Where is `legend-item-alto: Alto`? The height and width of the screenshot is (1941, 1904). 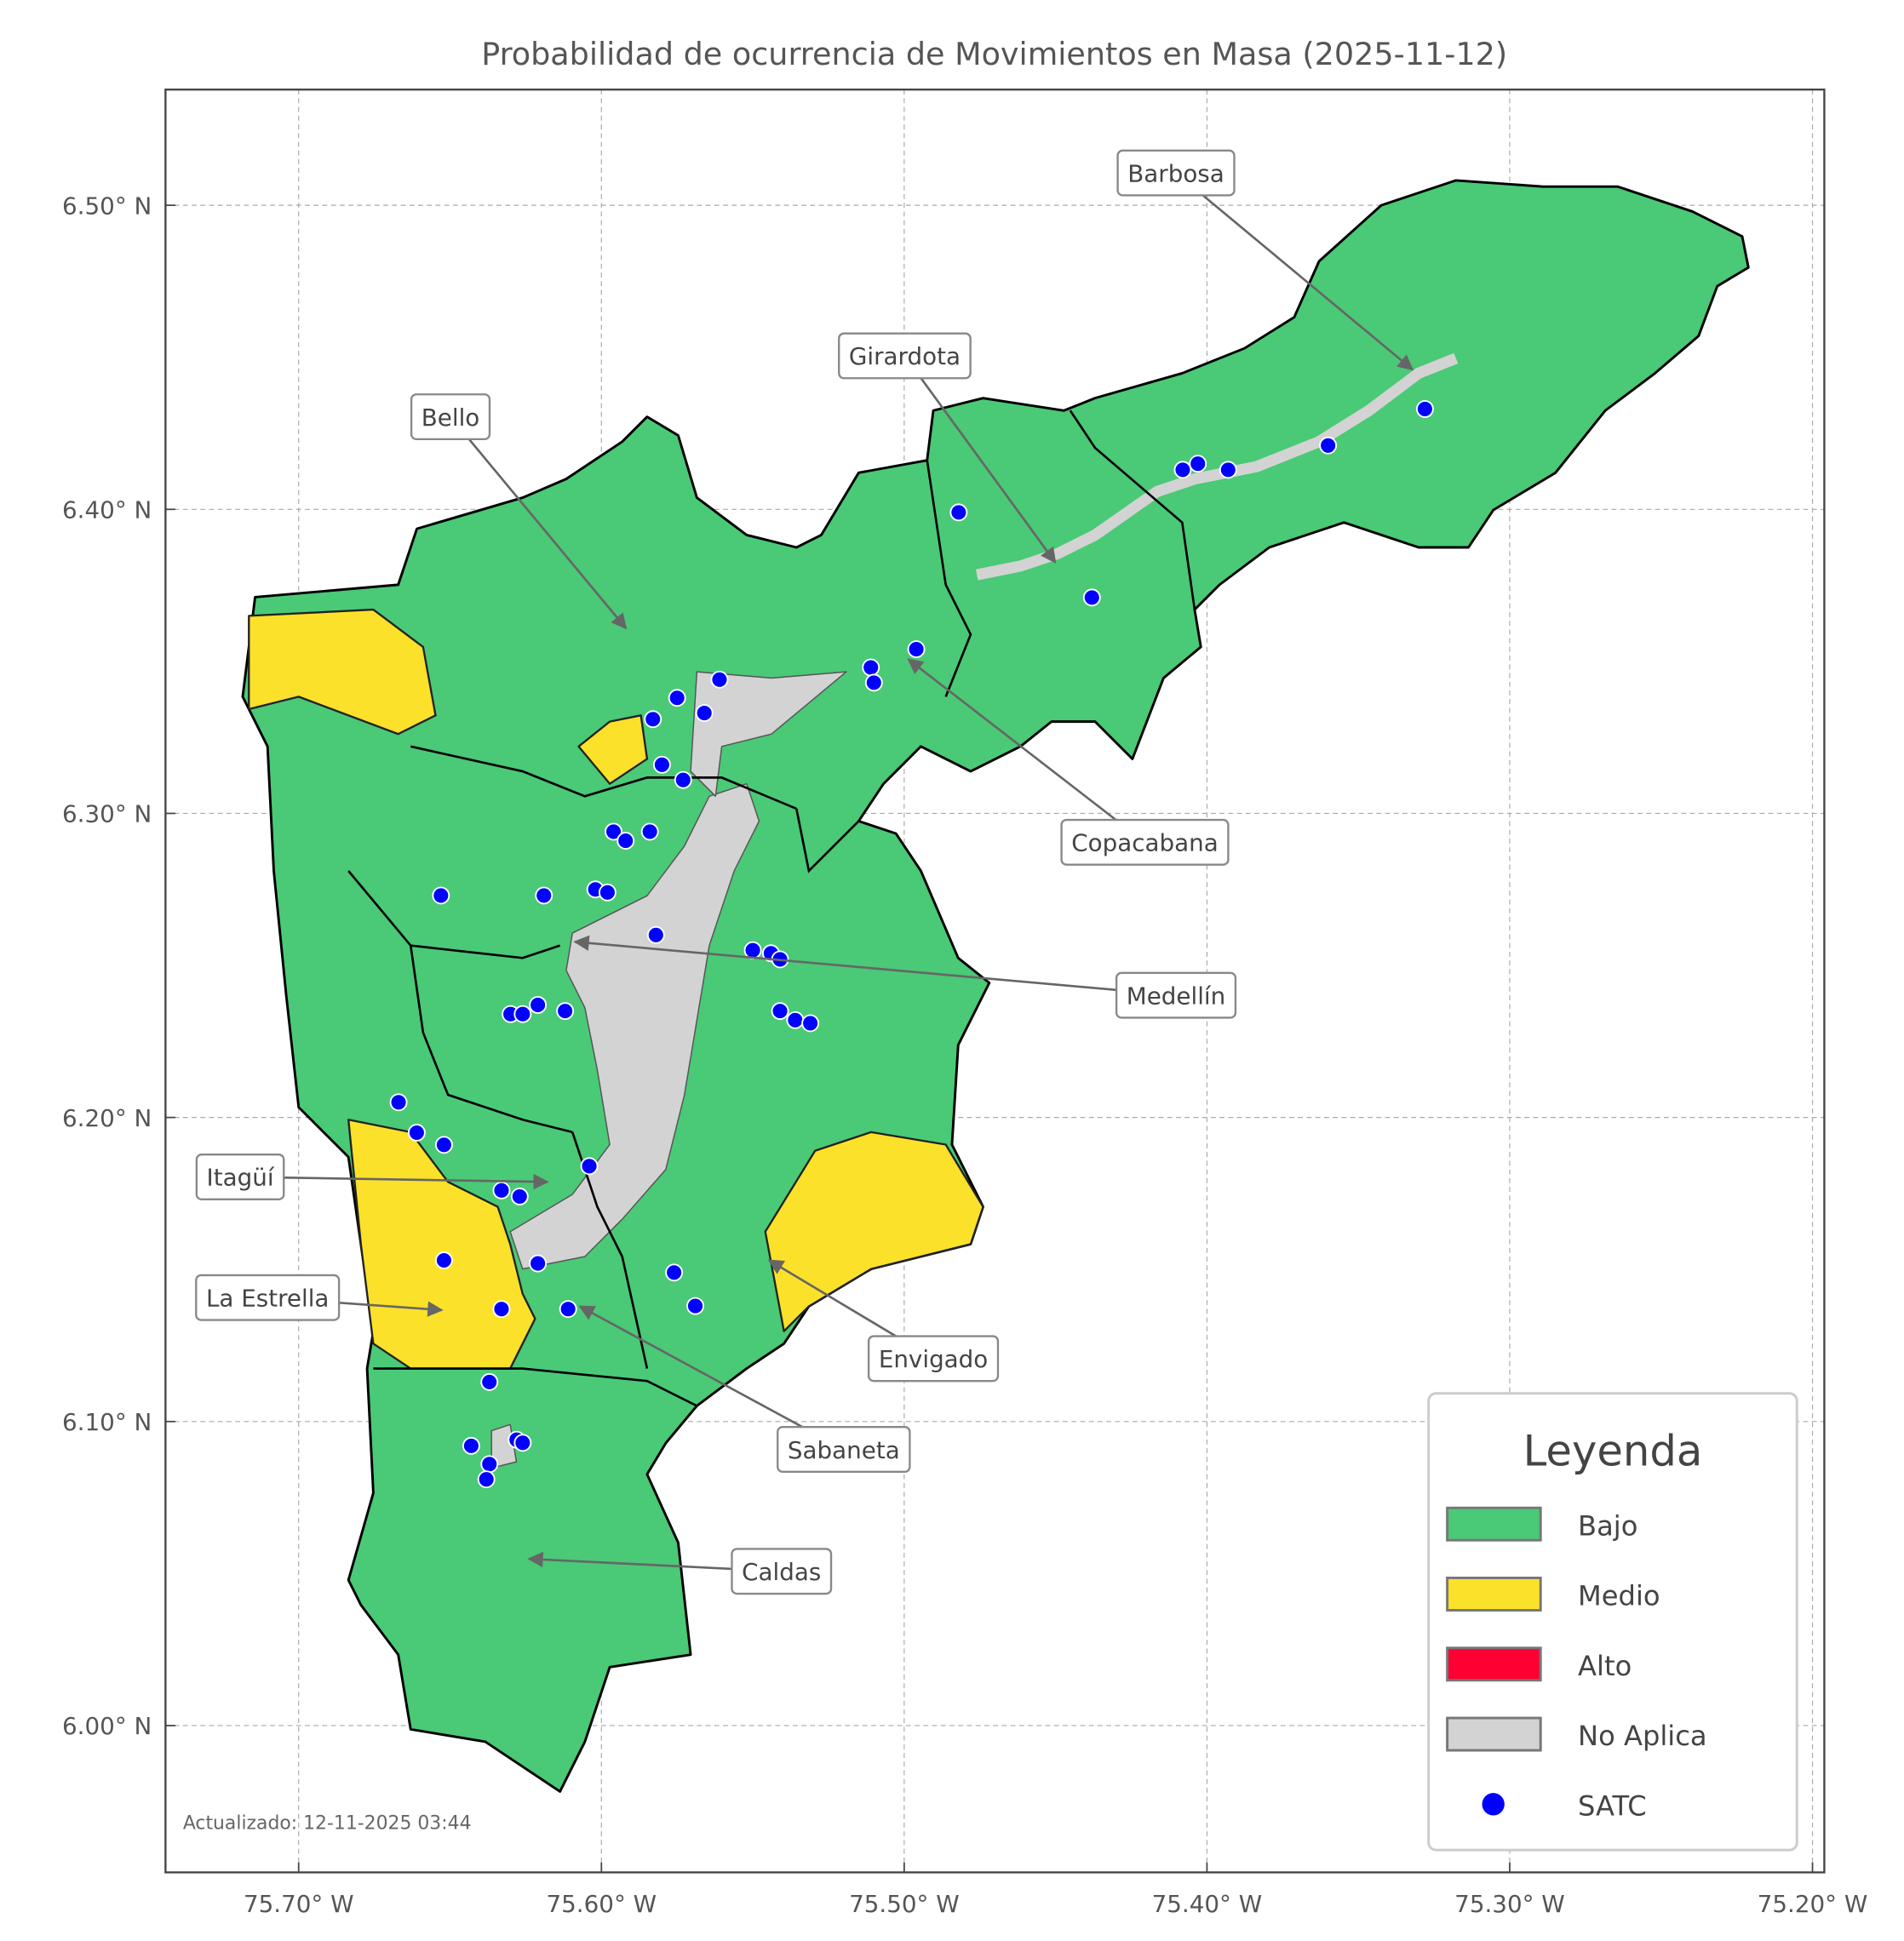
legend-item-alto: Alto is located at coordinates (1539, 1664).